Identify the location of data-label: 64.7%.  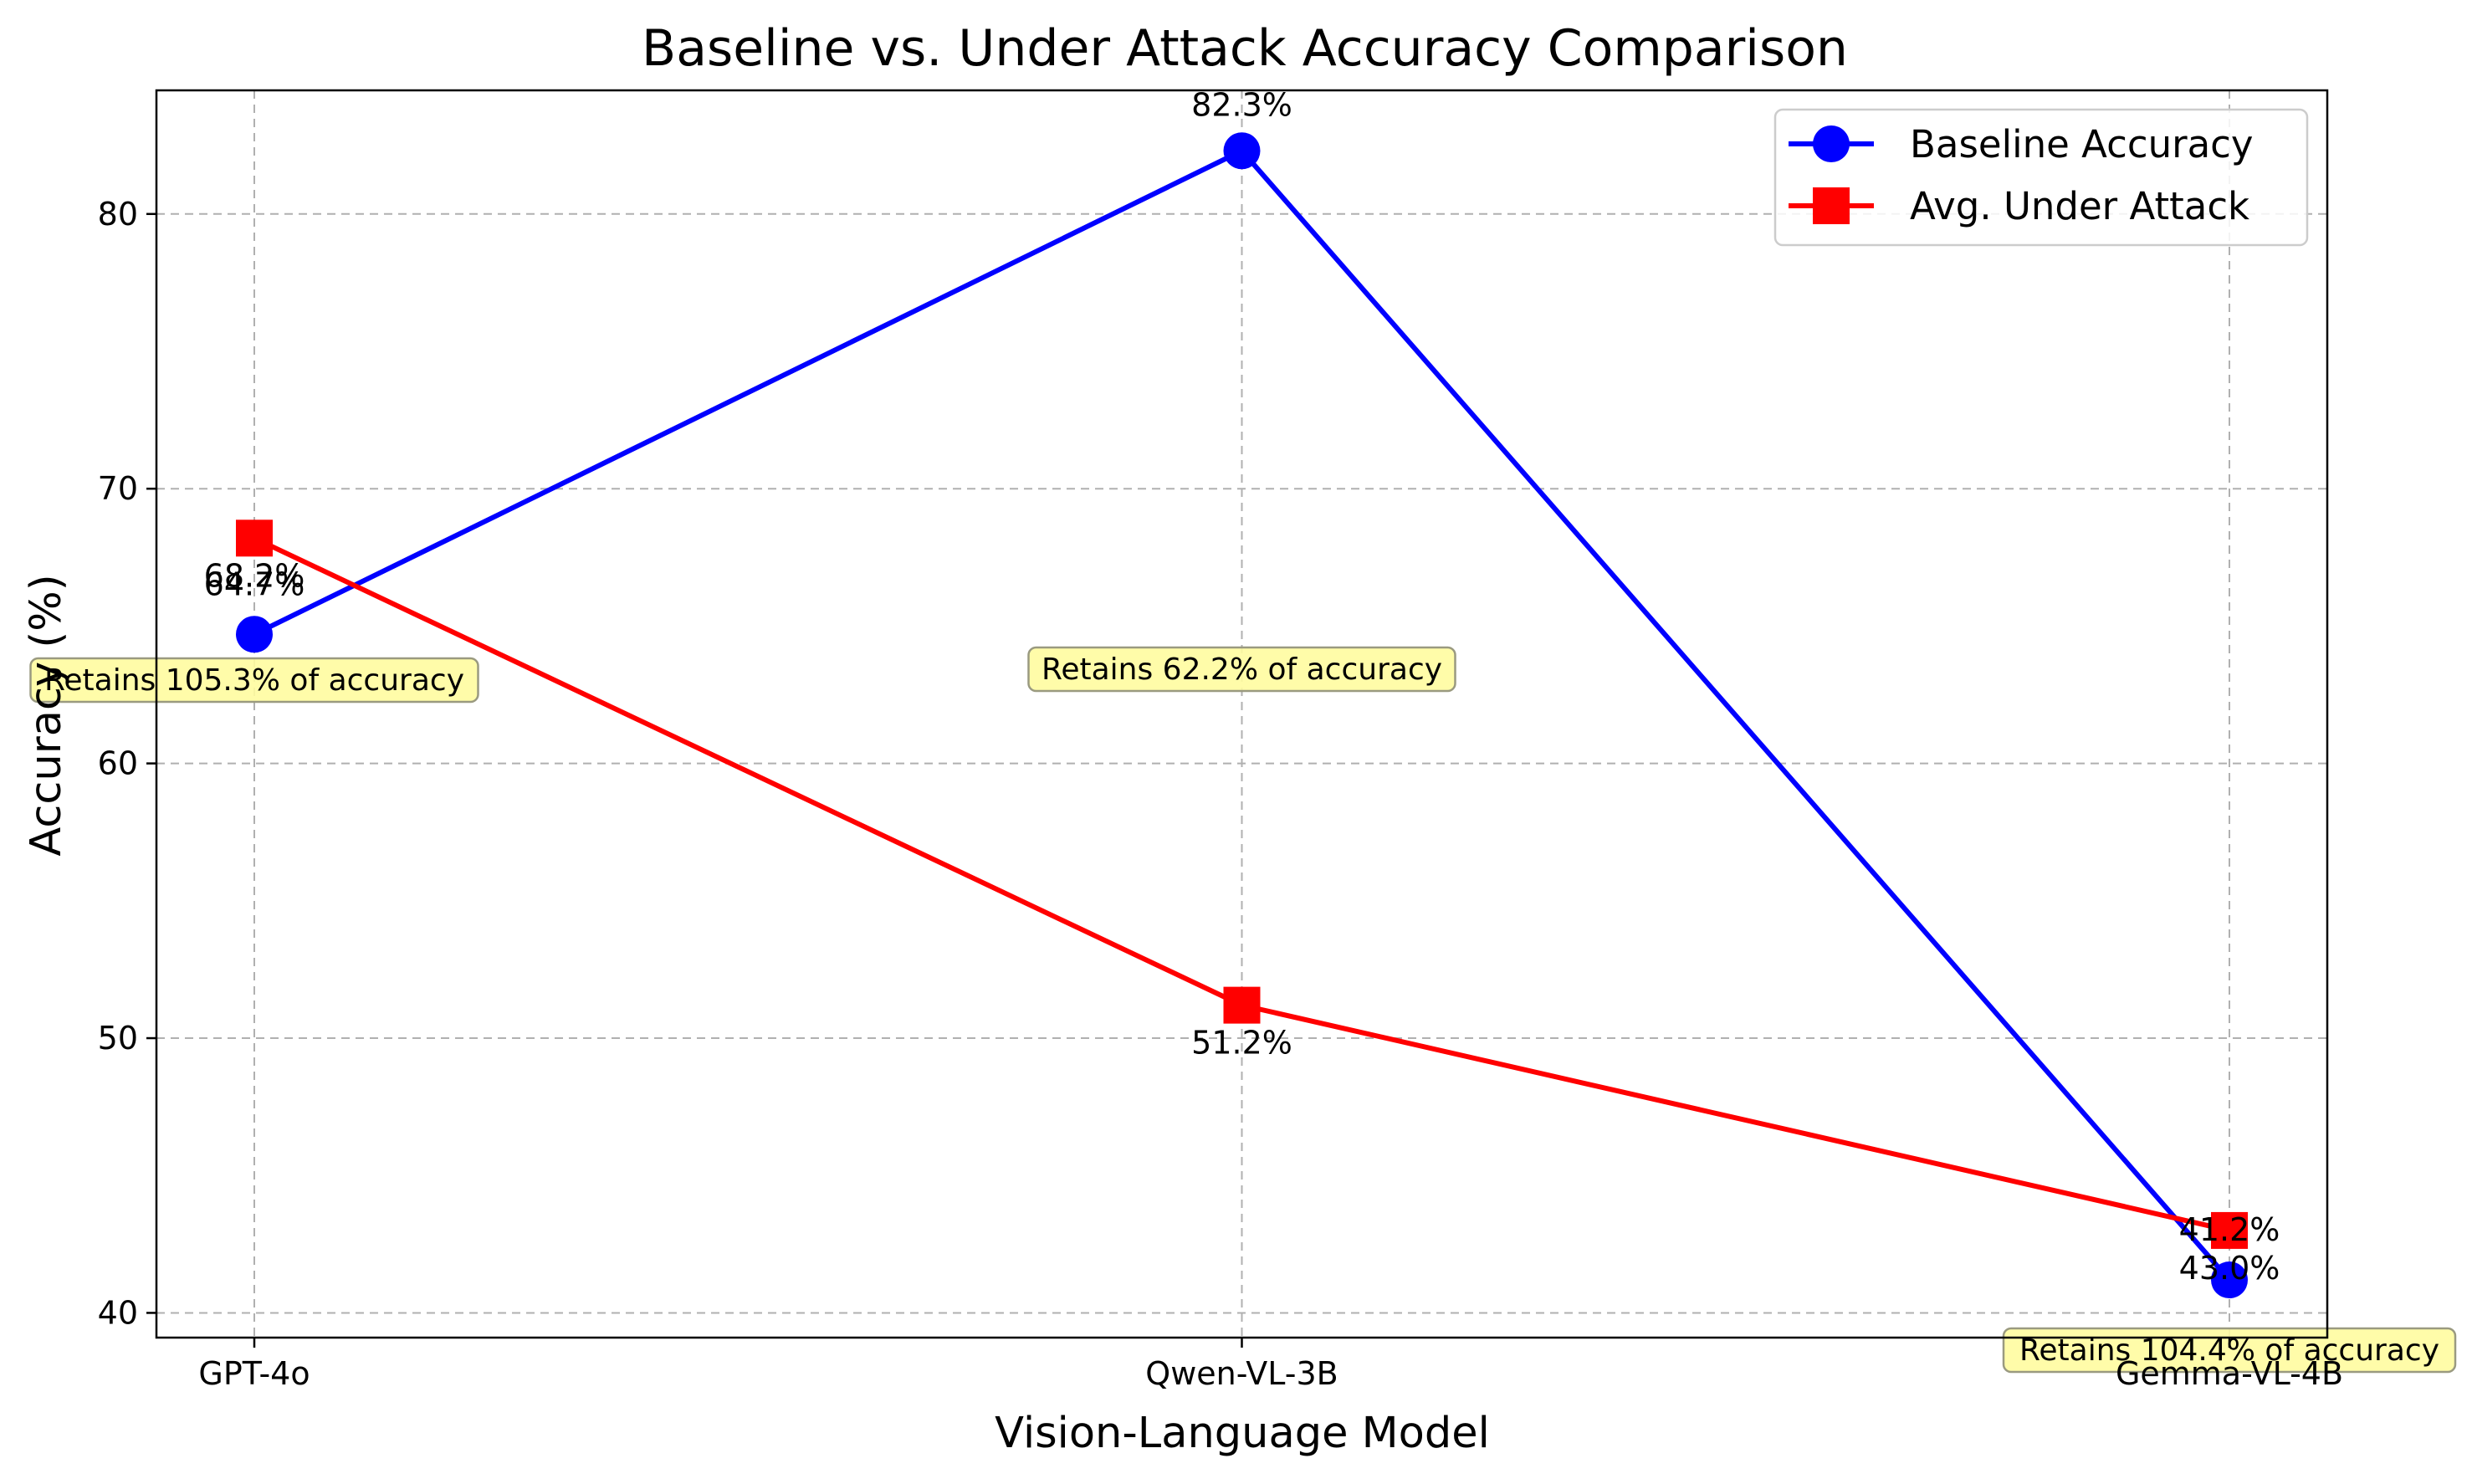
(255, 583).